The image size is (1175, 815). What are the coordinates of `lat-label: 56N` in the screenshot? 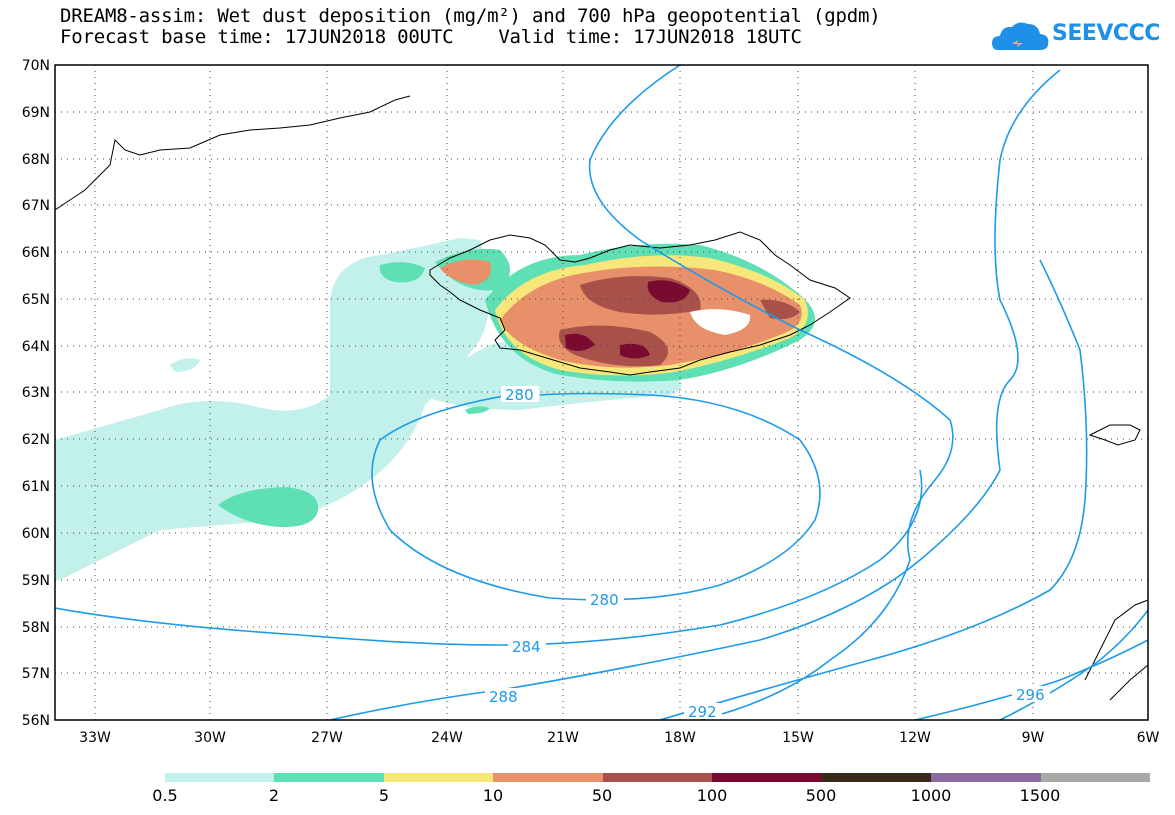 It's located at (36, 721).